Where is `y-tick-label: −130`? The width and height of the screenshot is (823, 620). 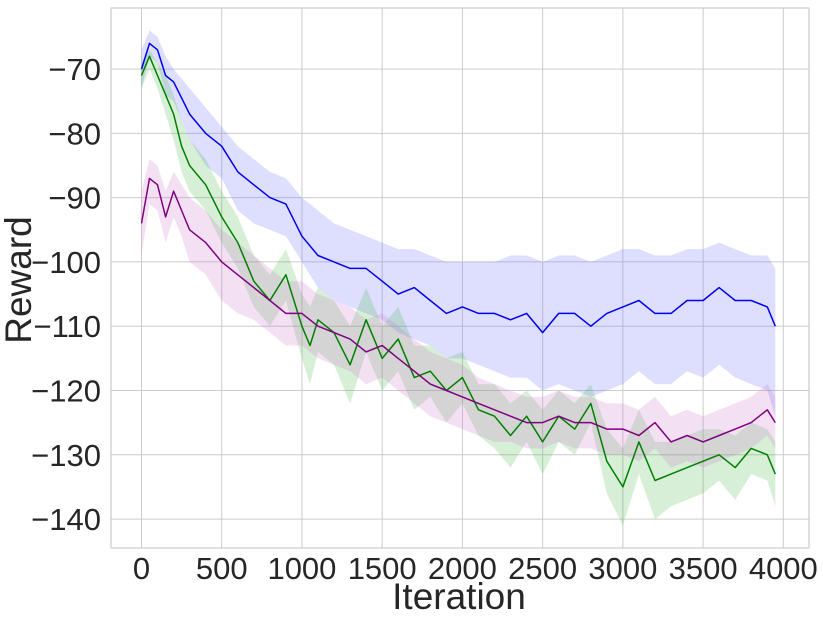 y-tick-label: −130 is located at coordinates (66, 455).